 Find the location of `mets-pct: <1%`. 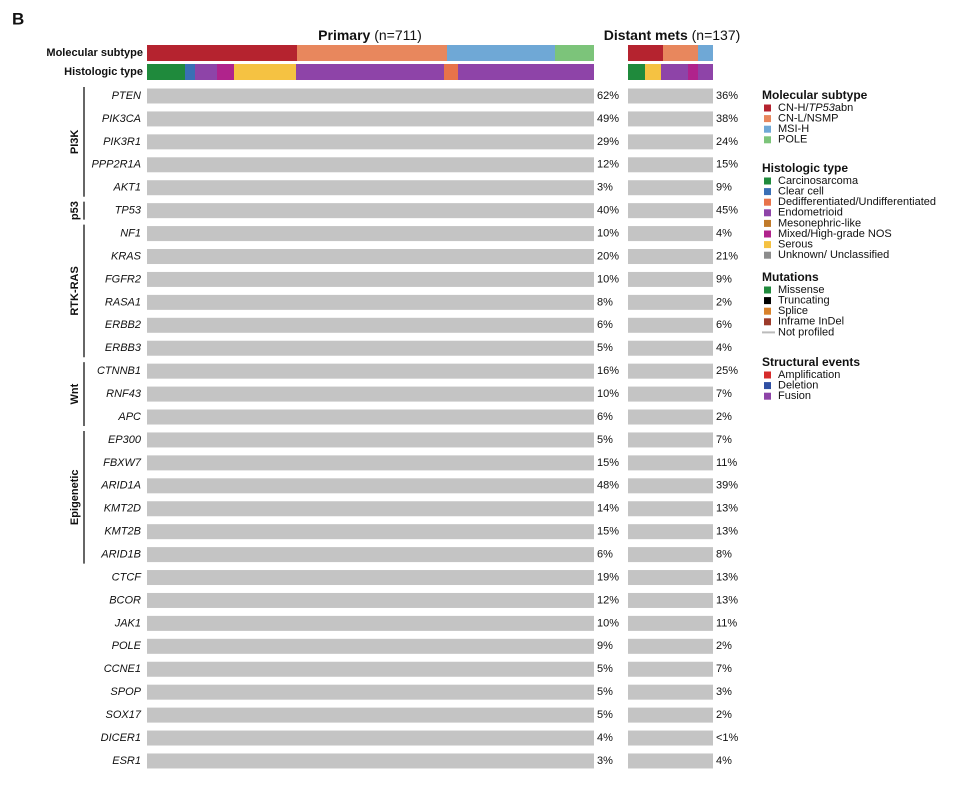

mets-pct: <1% is located at coordinates (727, 738).